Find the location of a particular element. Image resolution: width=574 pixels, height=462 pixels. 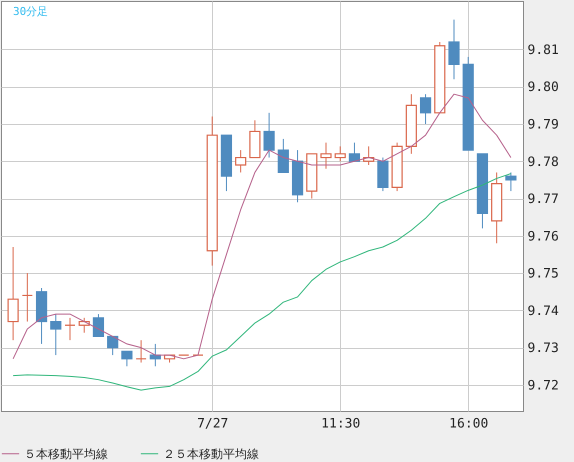

y-tick-label: 9.80 is located at coordinates (543, 88).